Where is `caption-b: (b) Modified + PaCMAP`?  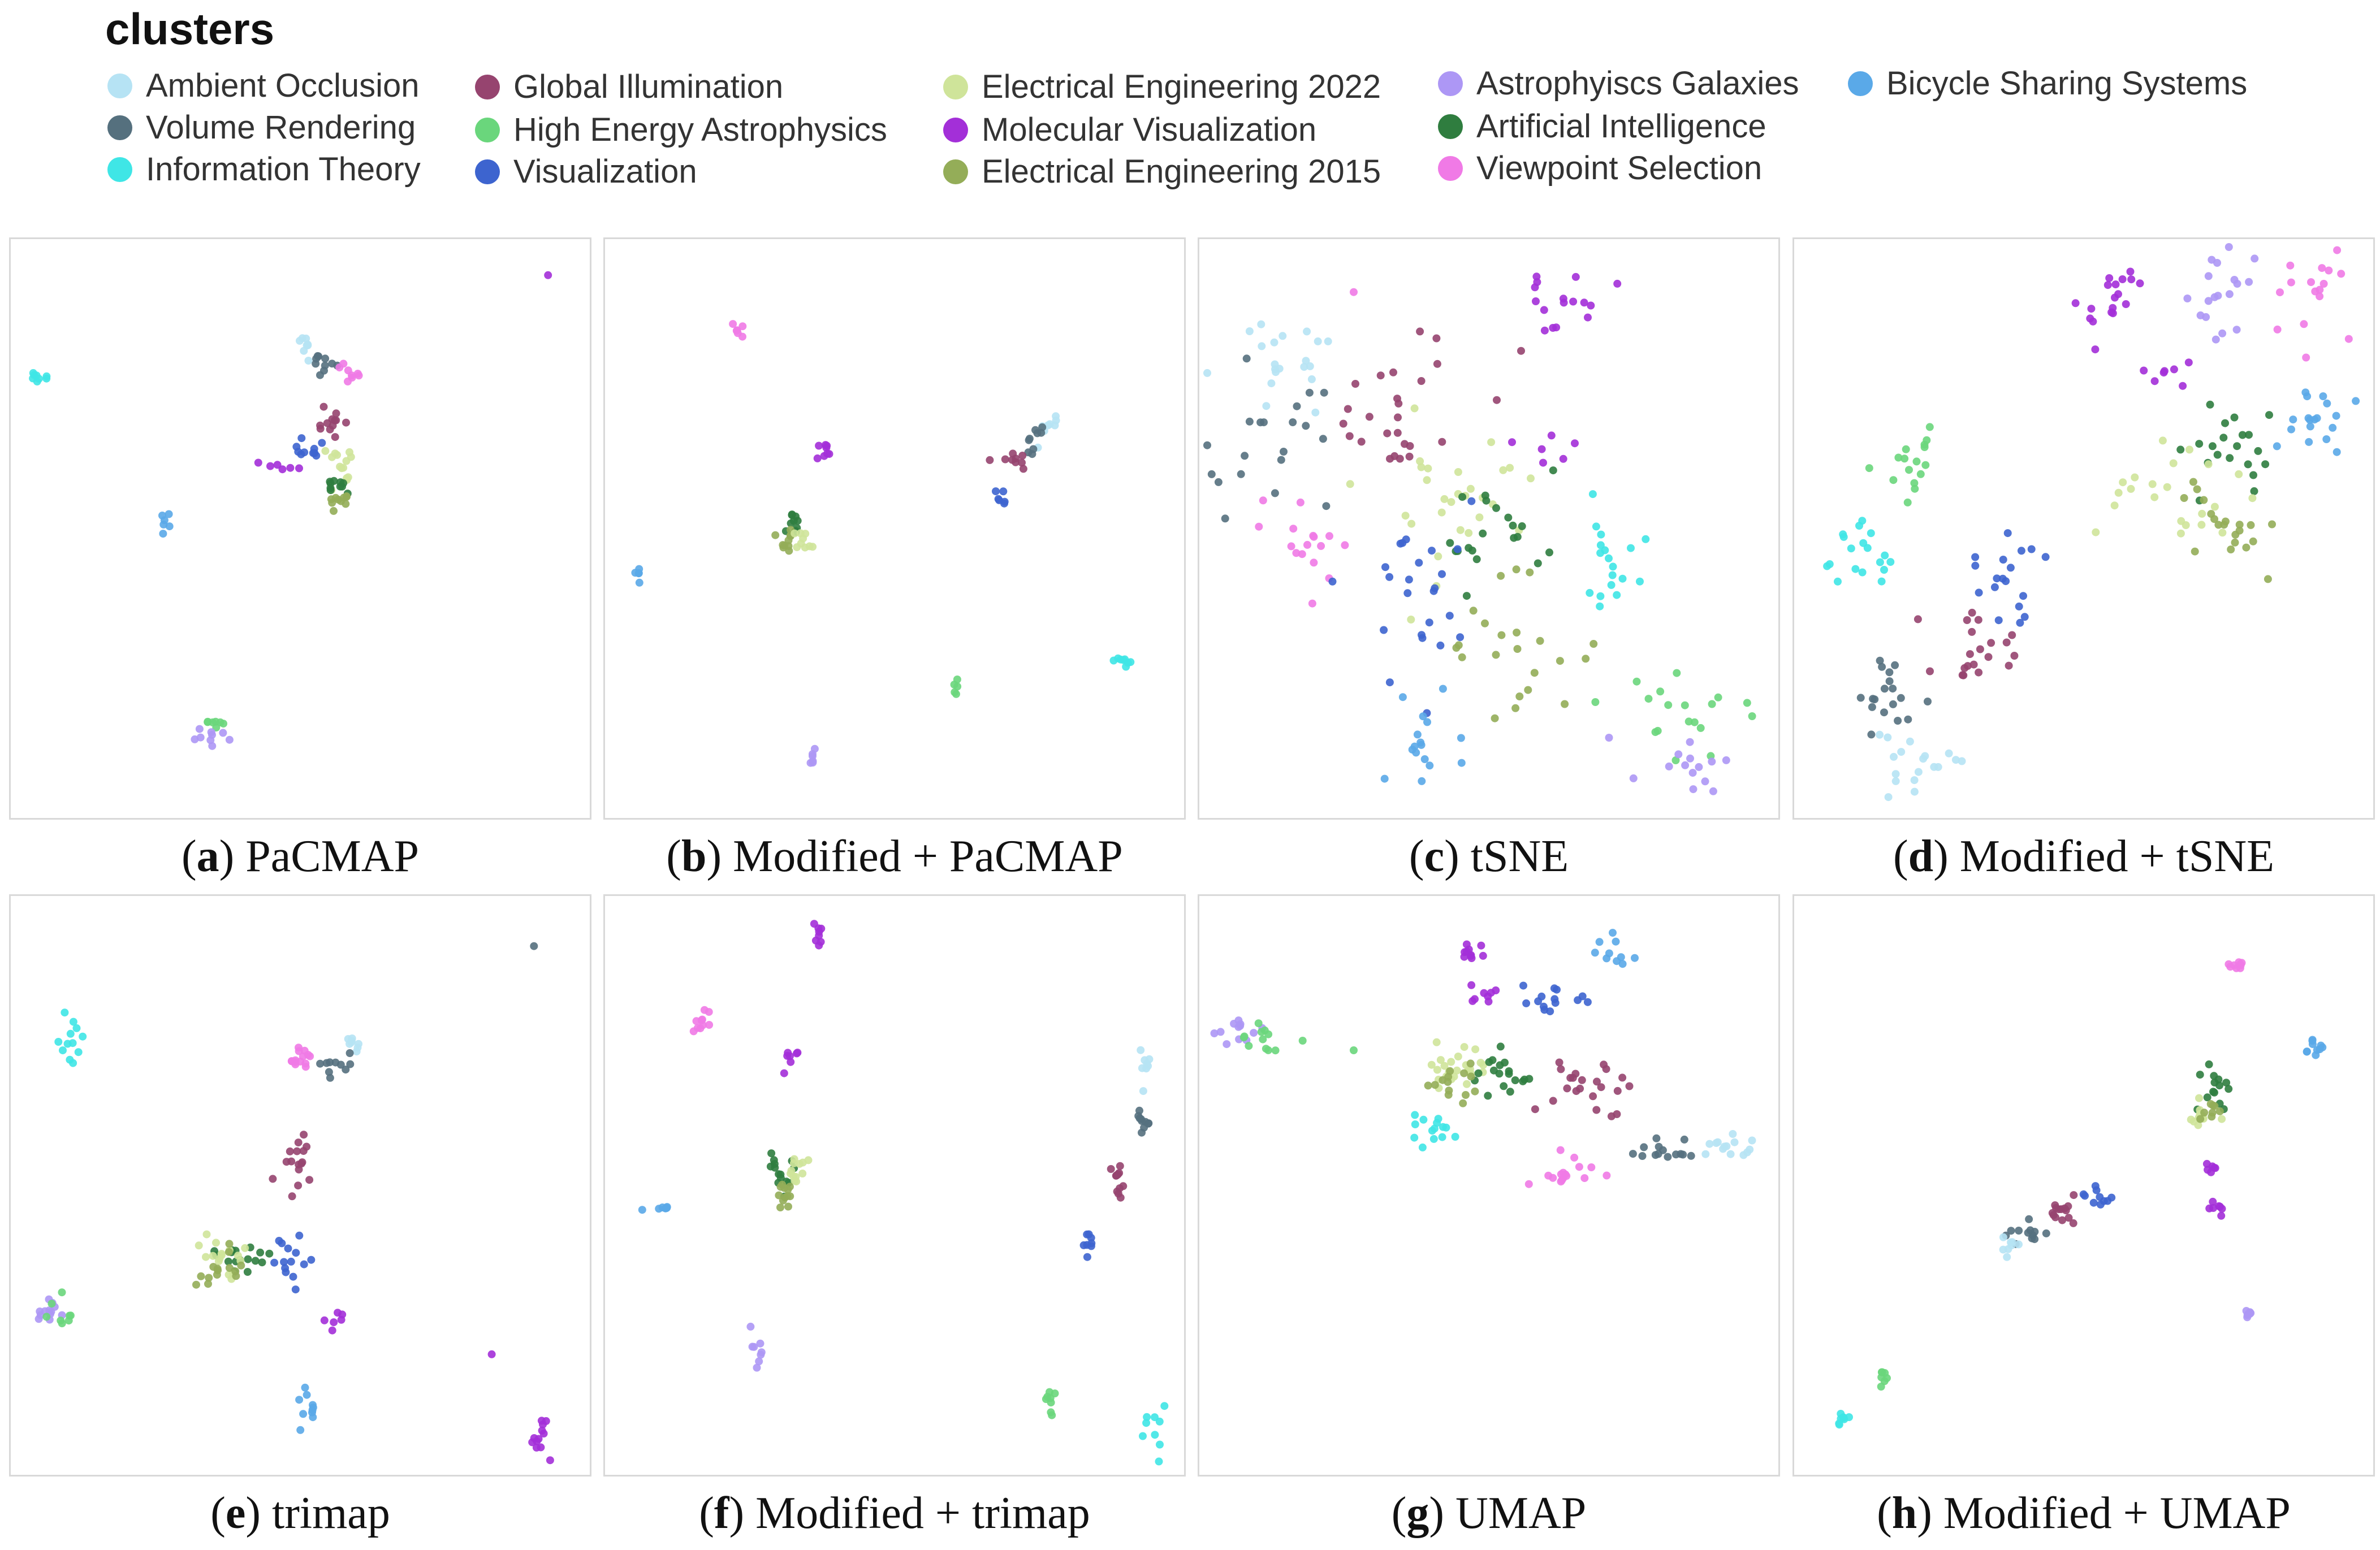 caption-b: (b) Modified + PaCMAP is located at coordinates (894, 856).